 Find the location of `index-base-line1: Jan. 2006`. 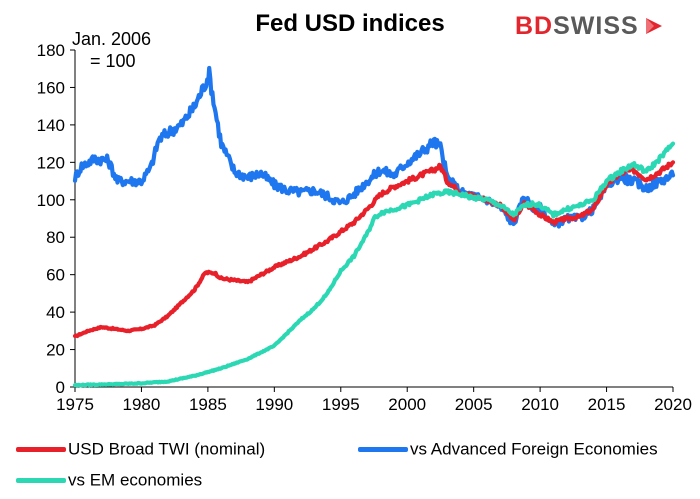

index-base-line1: Jan. 2006 is located at coordinates (112, 39).